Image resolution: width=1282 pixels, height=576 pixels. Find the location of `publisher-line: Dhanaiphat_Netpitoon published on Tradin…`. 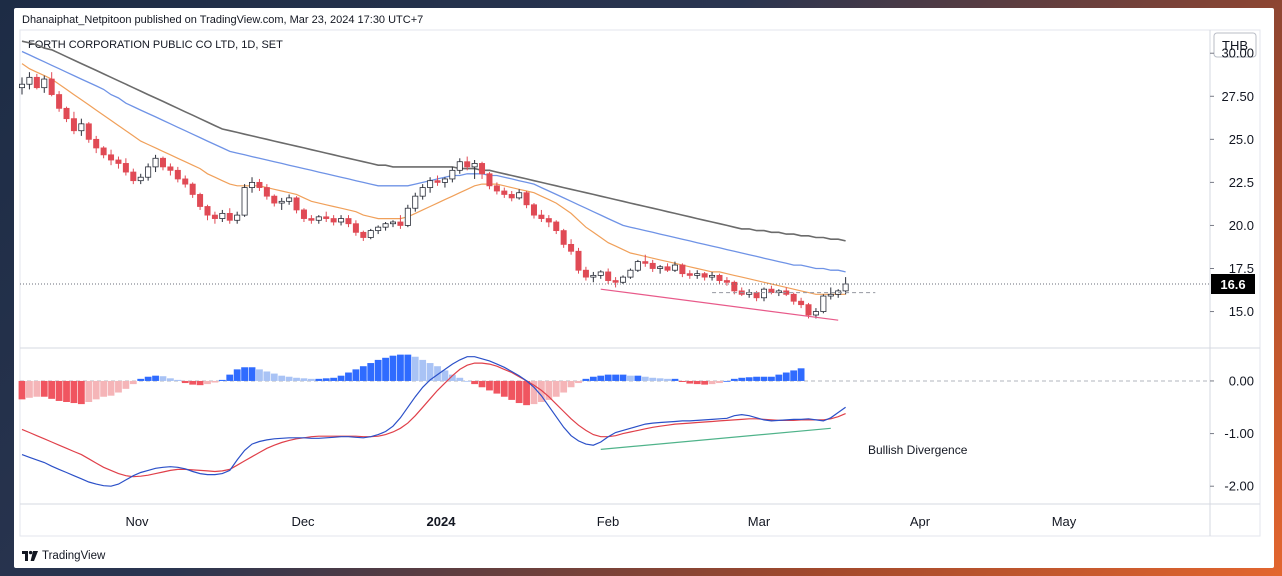

publisher-line: Dhanaiphat_Netpitoon published on Tradin… is located at coordinates (223, 20).